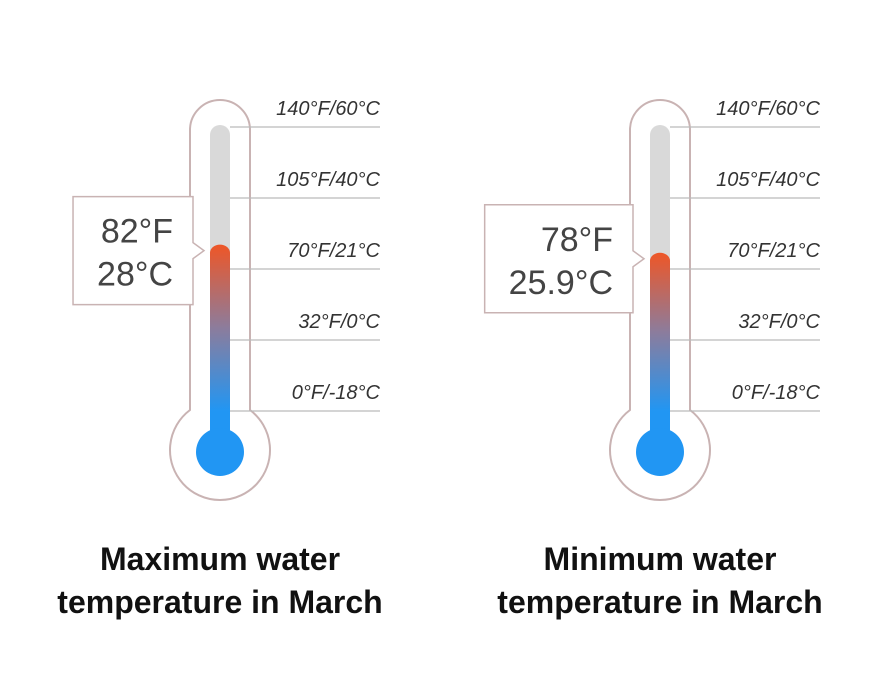  I want to click on chart-title: Minimum water temperature in March, so click(660, 580).